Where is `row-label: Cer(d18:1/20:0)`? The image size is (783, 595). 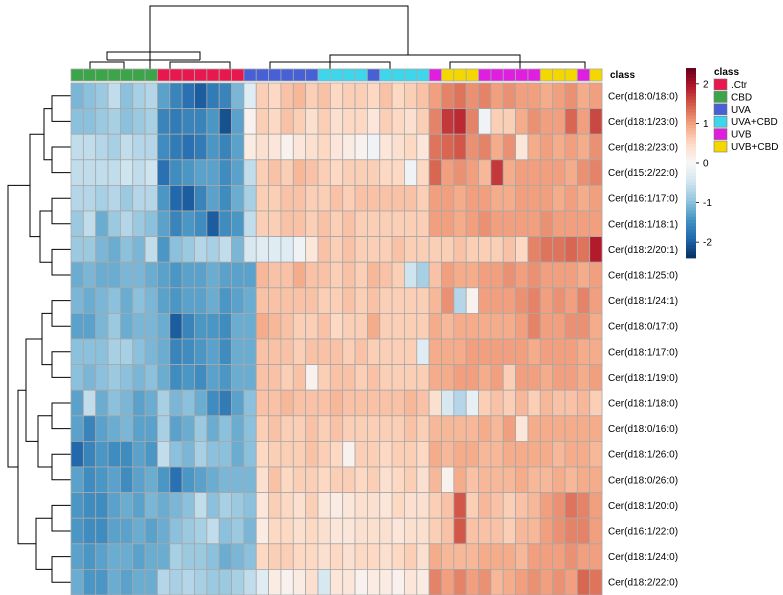 row-label: Cer(d18:1/20:0) is located at coordinates (643, 506).